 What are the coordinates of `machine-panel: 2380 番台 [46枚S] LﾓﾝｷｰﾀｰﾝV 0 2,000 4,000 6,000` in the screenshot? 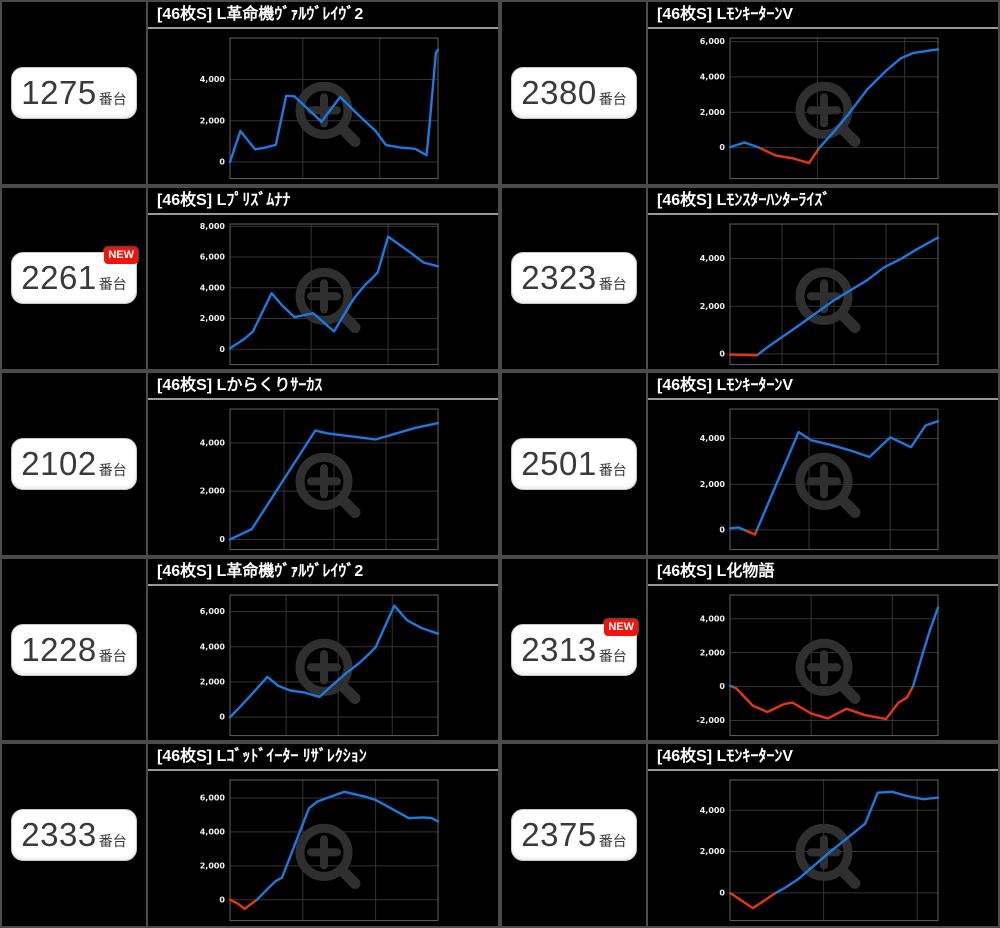 It's located at (750, 93).